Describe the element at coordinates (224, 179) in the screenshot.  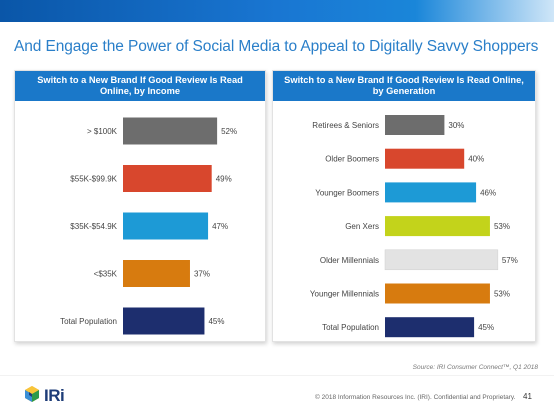
I see `income-value-label: 49%` at that location.